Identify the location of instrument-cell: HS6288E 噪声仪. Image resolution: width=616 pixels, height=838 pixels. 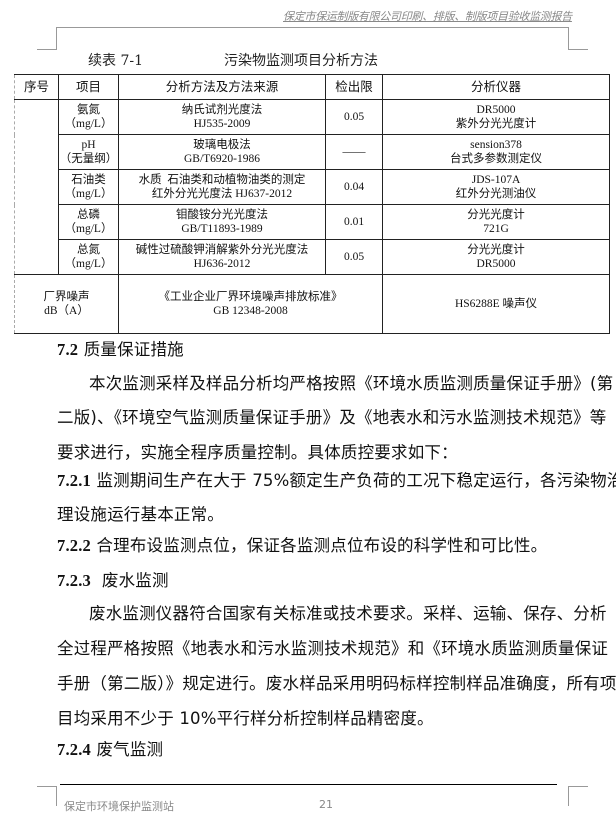
(496, 304).